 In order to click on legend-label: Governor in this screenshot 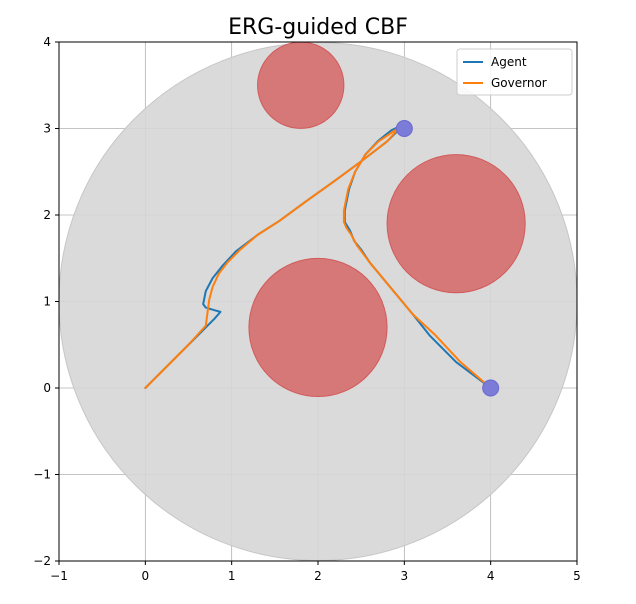, I will do `click(519, 83)`.